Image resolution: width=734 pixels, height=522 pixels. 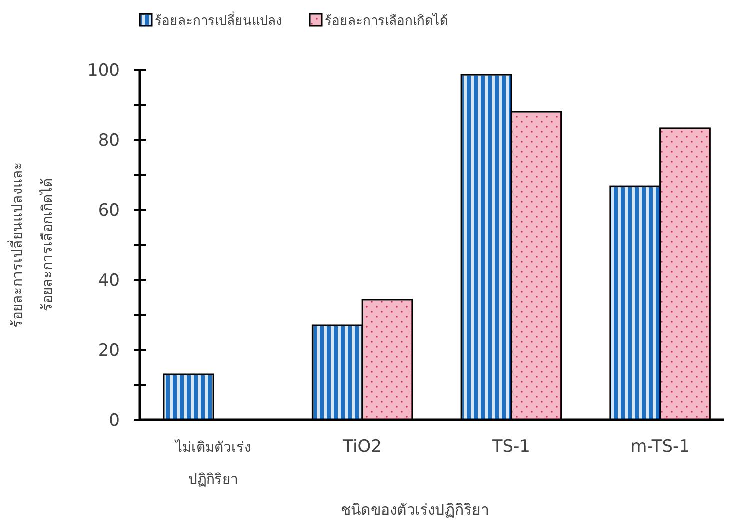 What do you see at coordinates (511, 447) in the screenshot?
I see `x-tick-label: TS-1` at bounding box center [511, 447].